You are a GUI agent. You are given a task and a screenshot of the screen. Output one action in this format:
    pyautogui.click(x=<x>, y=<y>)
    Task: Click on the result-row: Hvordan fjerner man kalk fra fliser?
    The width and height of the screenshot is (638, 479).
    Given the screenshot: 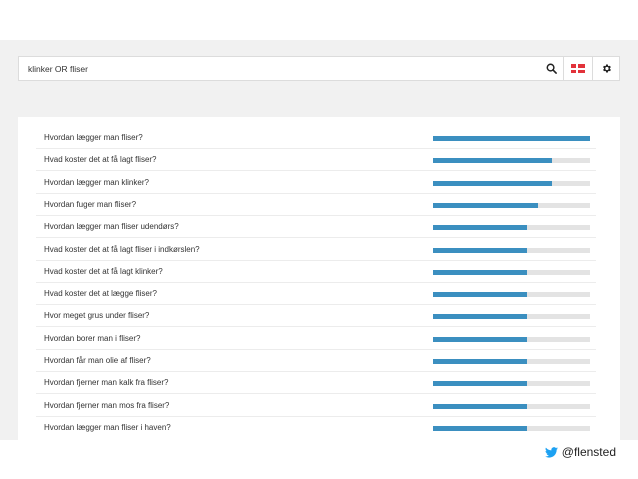 What is the action you would take?
    pyautogui.click(x=316, y=383)
    